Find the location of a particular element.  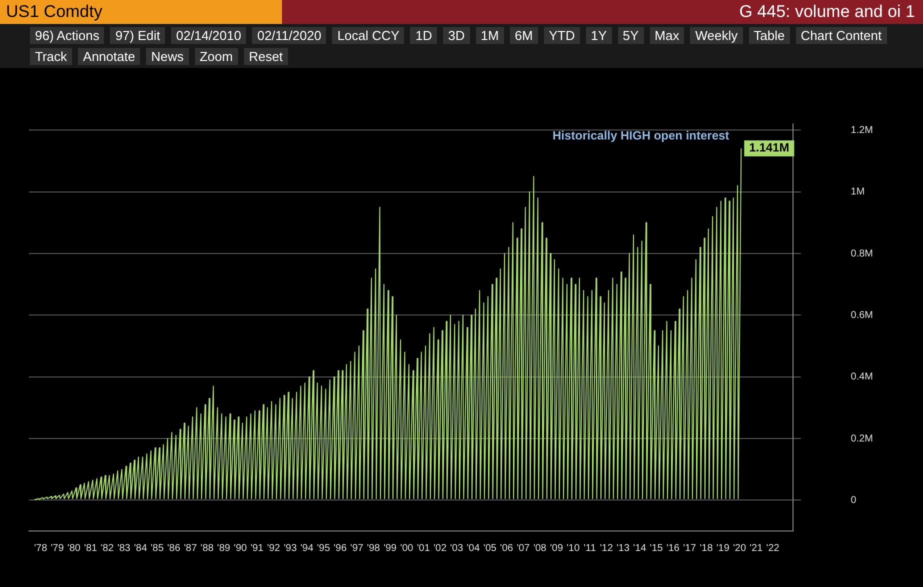

text: 5Y is located at coordinates (631, 35).